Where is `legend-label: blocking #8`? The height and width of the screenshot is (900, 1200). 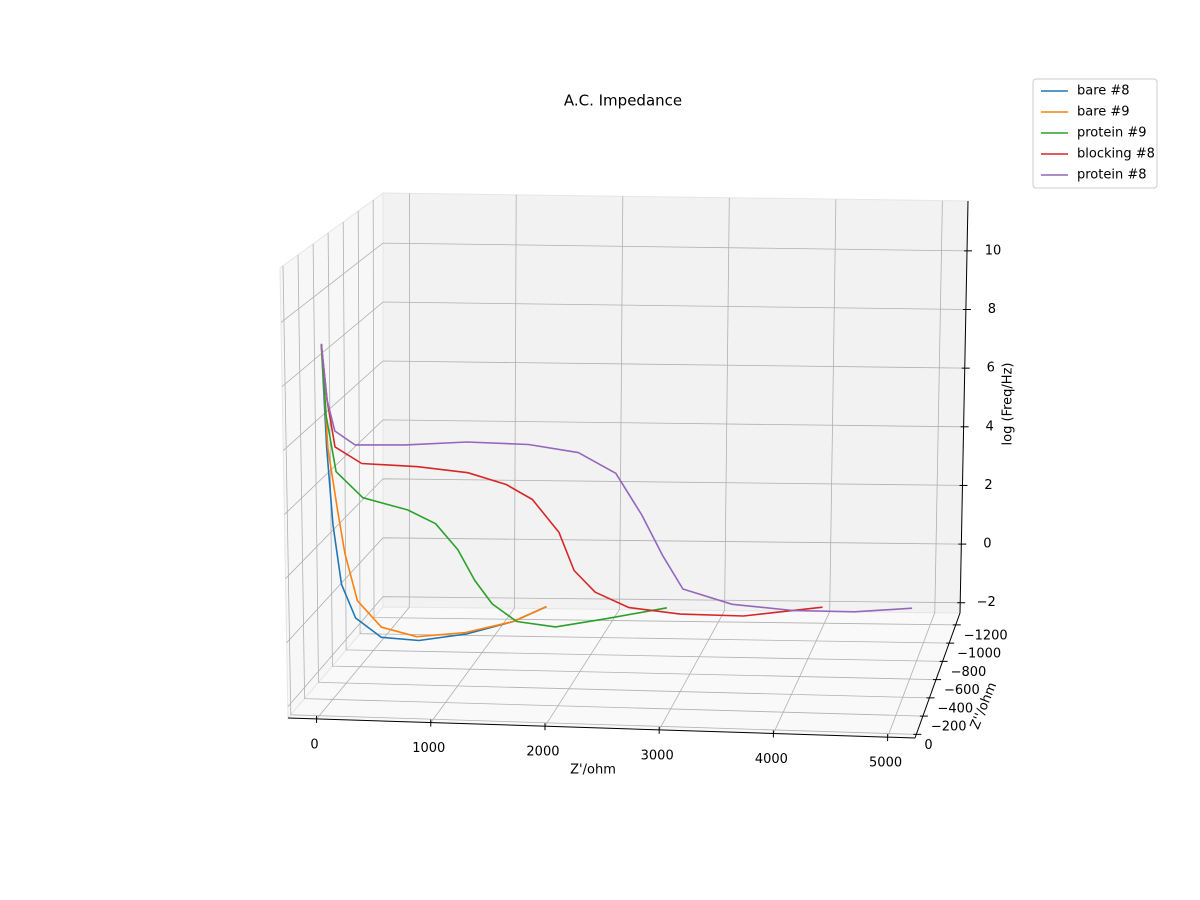
legend-label: blocking #8 is located at coordinates (1116, 154).